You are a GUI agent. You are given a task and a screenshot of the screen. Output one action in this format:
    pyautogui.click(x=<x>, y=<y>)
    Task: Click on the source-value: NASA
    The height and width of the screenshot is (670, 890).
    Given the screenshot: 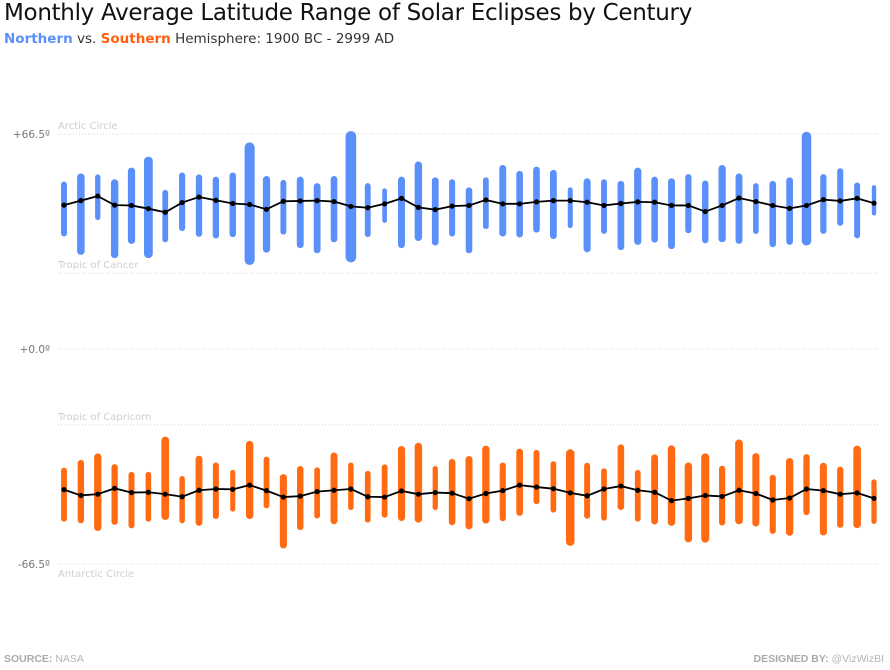 What is the action you would take?
    pyautogui.click(x=69, y=659)
    